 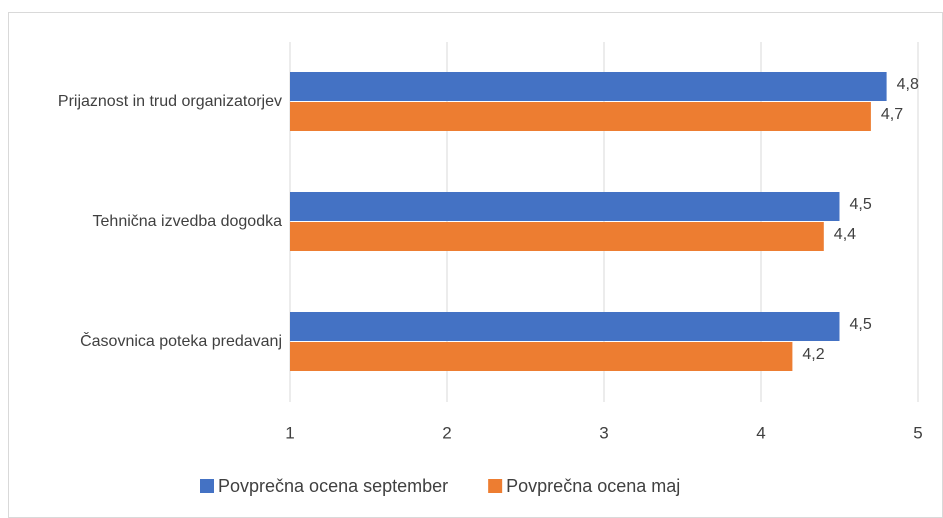 I want to click on value-label: 4,4, so click(x=845, y=234).